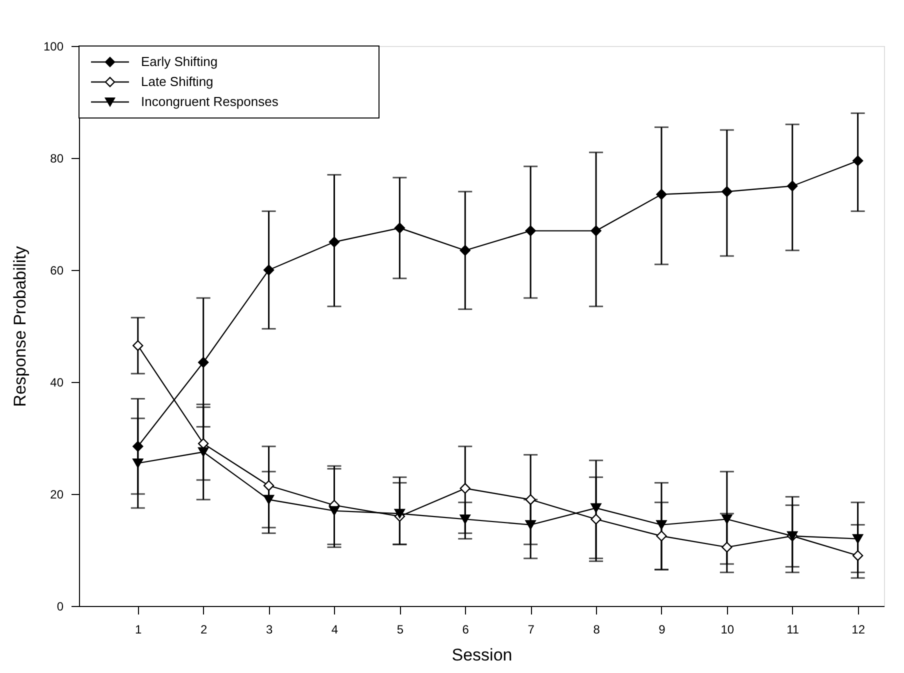  Describe the element at coordinates (57, 159) in the screenshot. I see `y-tick-label: 80` at that location.